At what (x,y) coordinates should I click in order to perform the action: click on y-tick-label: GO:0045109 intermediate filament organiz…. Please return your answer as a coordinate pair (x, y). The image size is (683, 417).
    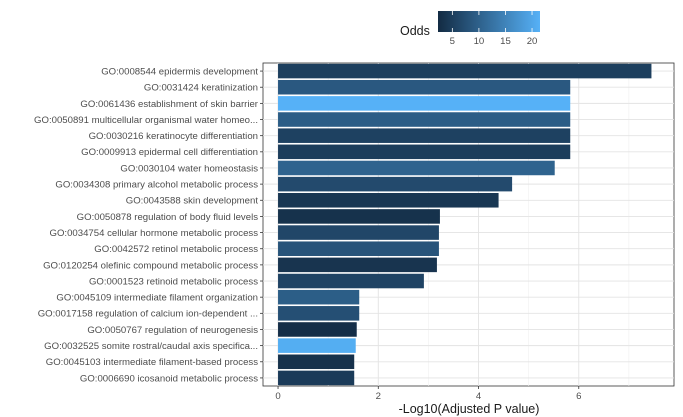
    Looking at the image, I should click on (157, 298).